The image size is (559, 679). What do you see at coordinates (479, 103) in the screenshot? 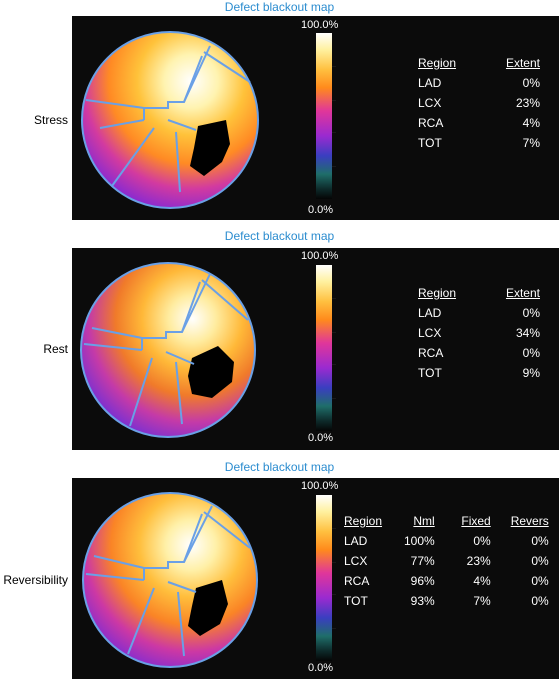
I see `table-row: LCX 23%` at bounding box center [479, 103].